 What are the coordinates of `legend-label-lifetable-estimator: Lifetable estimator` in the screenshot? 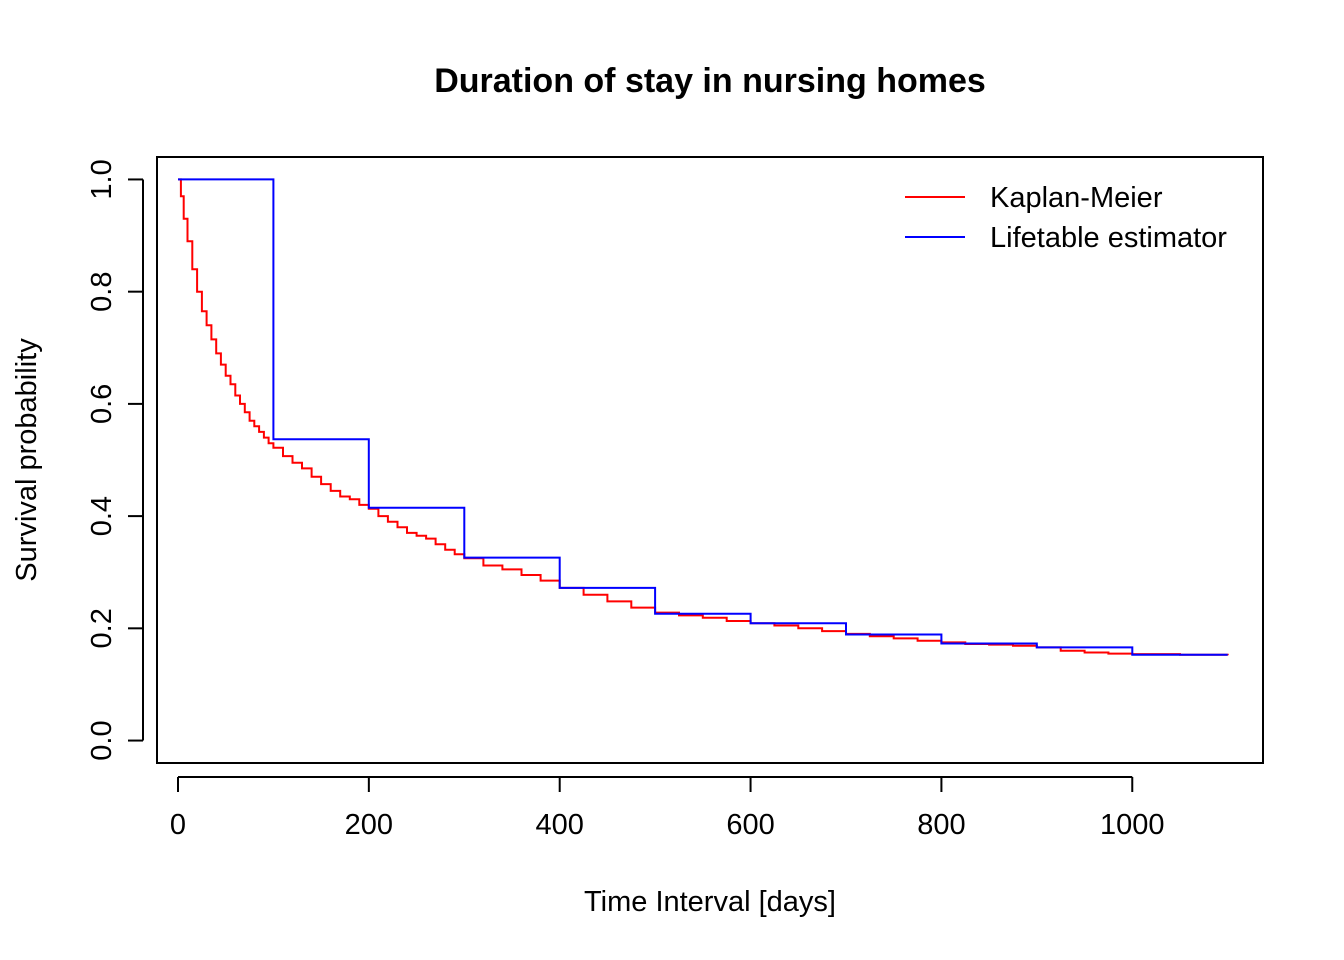 It's located at (1108, 238).